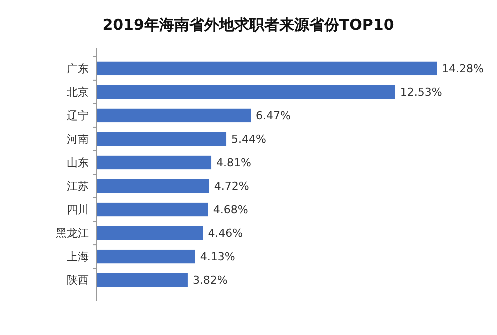 This screenshot has height=335, width=497. What do you see at coordinates (78, 69) in the screenshot?
I see `y-tick-label: 广东` at bounding box center [78, 69].